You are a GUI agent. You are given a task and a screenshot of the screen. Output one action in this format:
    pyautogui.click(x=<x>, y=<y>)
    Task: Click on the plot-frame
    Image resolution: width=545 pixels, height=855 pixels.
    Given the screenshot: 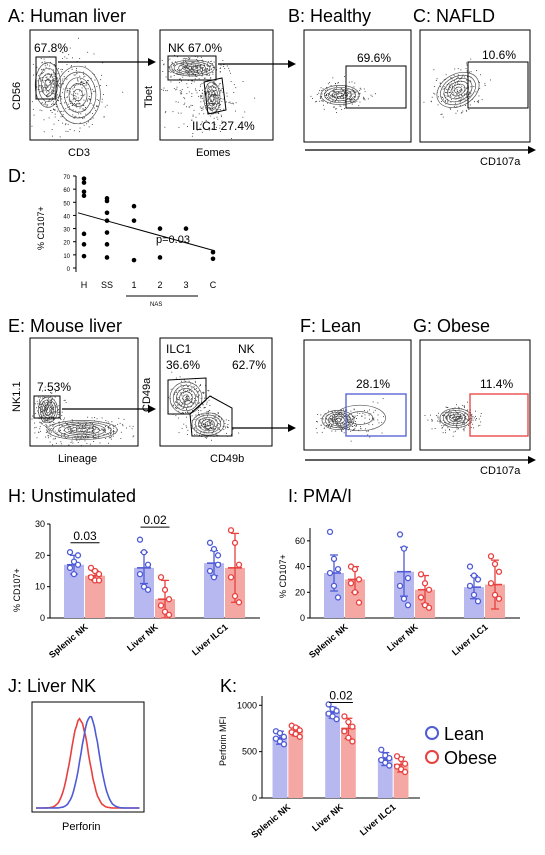 What is the action you would take?
    pyautogui.click(x=357, y=86)
    